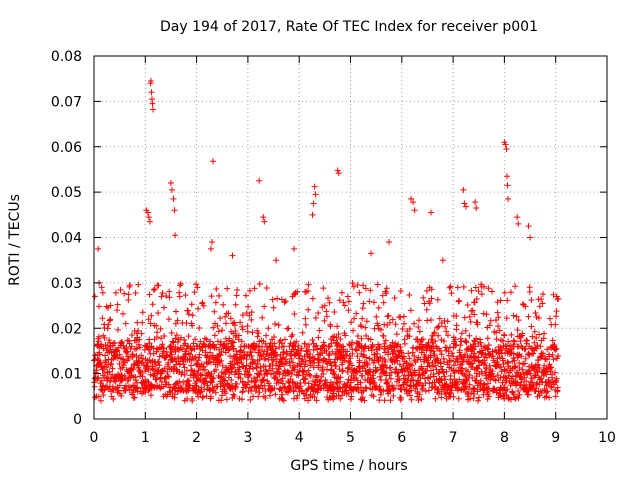 The height and width of the screenshot is (480, 640). What do you see at coordinates (555, 438) in the screenshot?
I see `x-tick-label: 9` at bounding box center [555, 438].